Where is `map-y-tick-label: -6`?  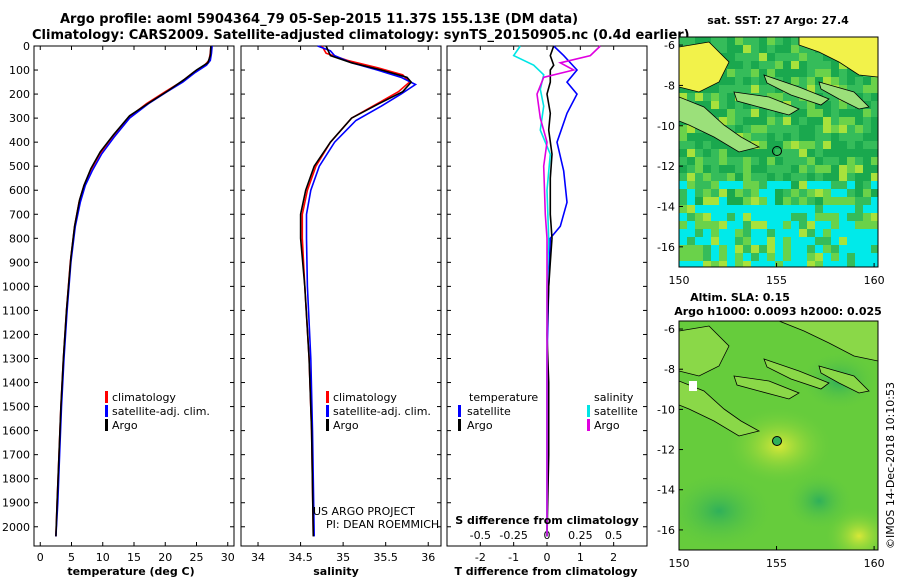
map-y-tick-label: -6 is located at coordinates (669, 329).